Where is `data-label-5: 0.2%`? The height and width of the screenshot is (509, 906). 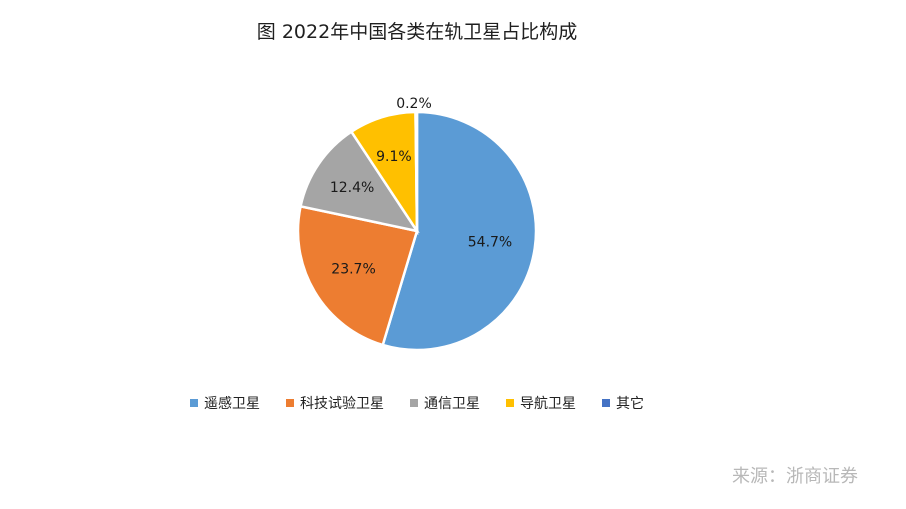 data-label-5: 0.2% is located at coordinates (414, 104).